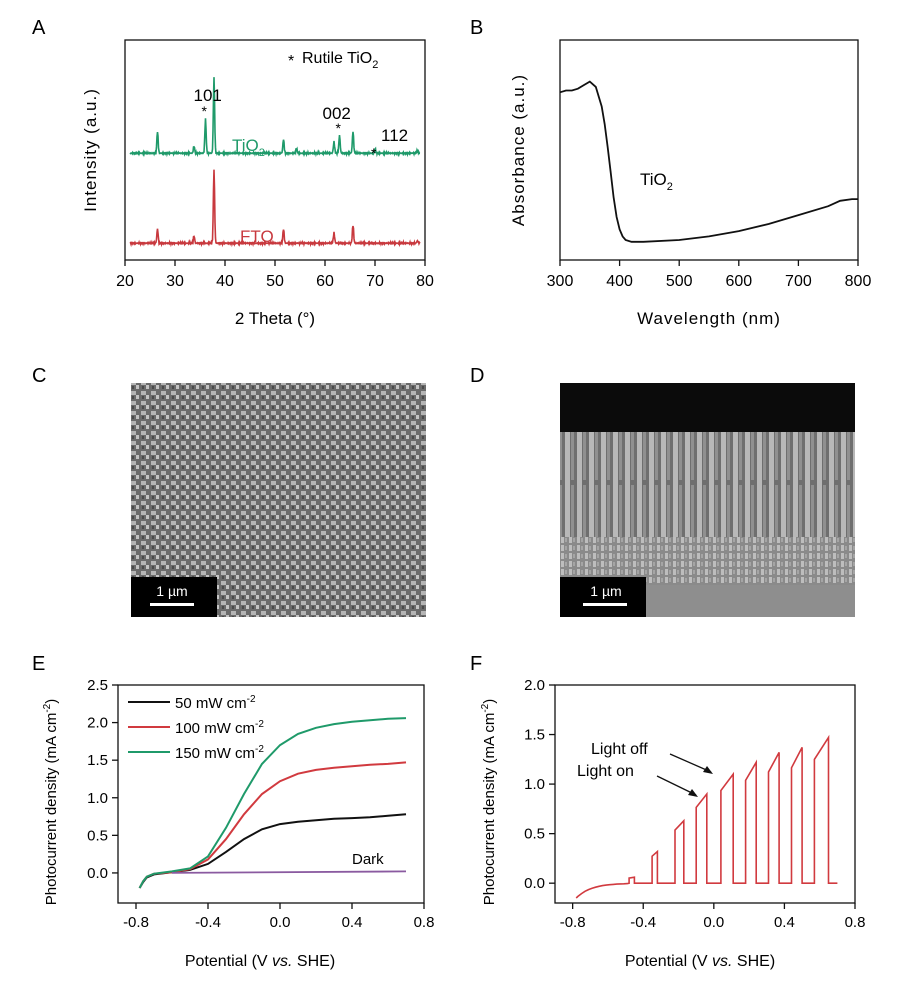 This screenshot has height=991, width=901. What do you see at coordinates (476, 664) in the screenshot?
I see `panel-letter-f: F` at bounding box center [476, 664].